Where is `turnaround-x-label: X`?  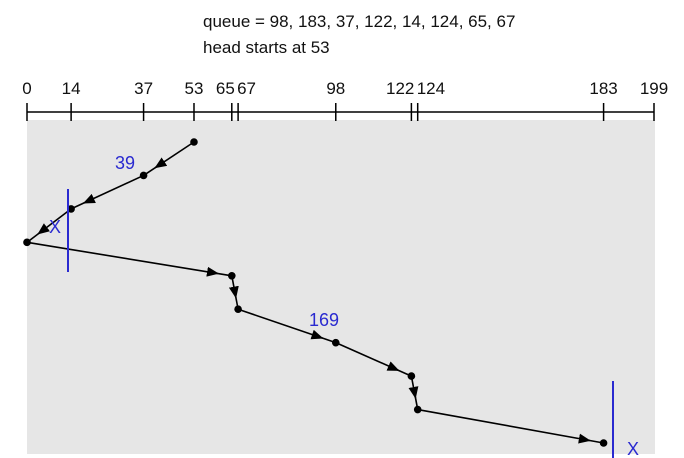 turnaround-x-label: X is located at coordinates (55, 227).